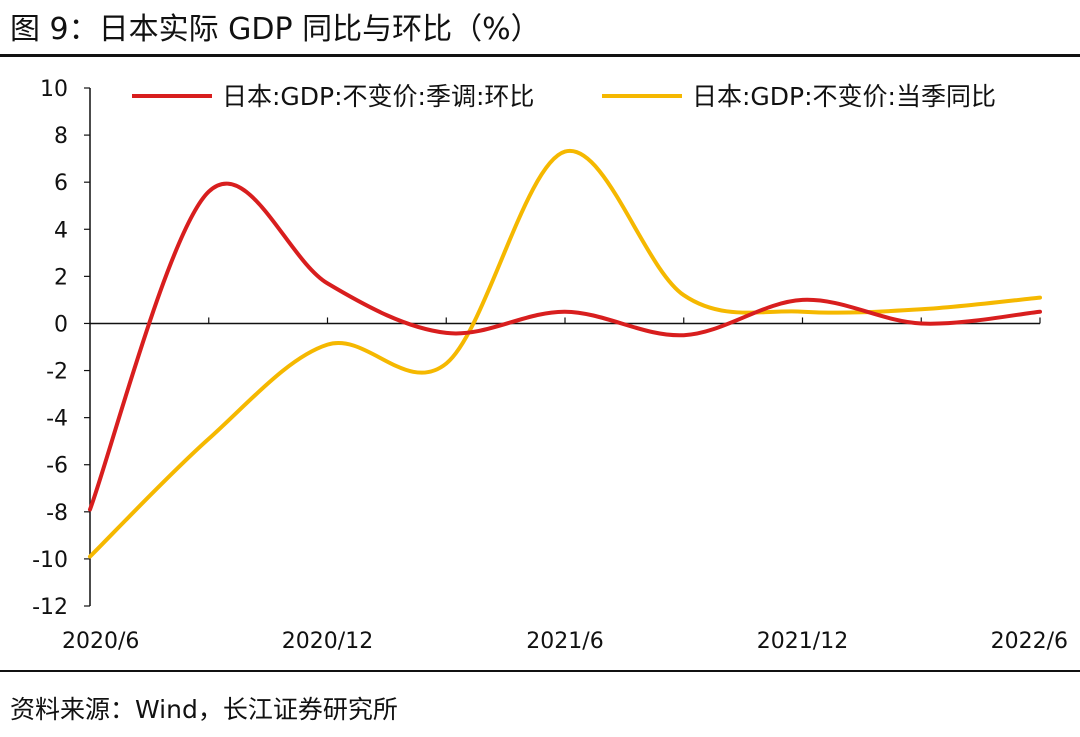 The width and height of the screenshot is (1080, 737). What do you see at coordinates (327, 641) in the screenshot?
I see `x-tick-label: 2020/12` at bounding box center [327, 641].